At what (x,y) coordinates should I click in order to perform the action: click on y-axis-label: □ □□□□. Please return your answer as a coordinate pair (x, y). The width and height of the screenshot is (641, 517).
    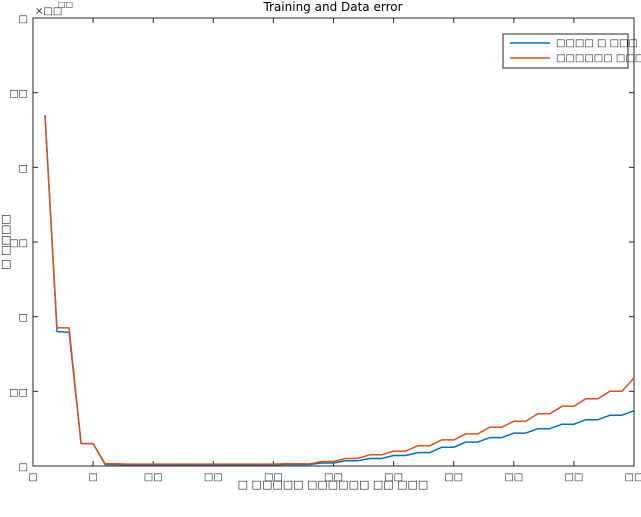
    Looking at the image, I should click on (6, 241).